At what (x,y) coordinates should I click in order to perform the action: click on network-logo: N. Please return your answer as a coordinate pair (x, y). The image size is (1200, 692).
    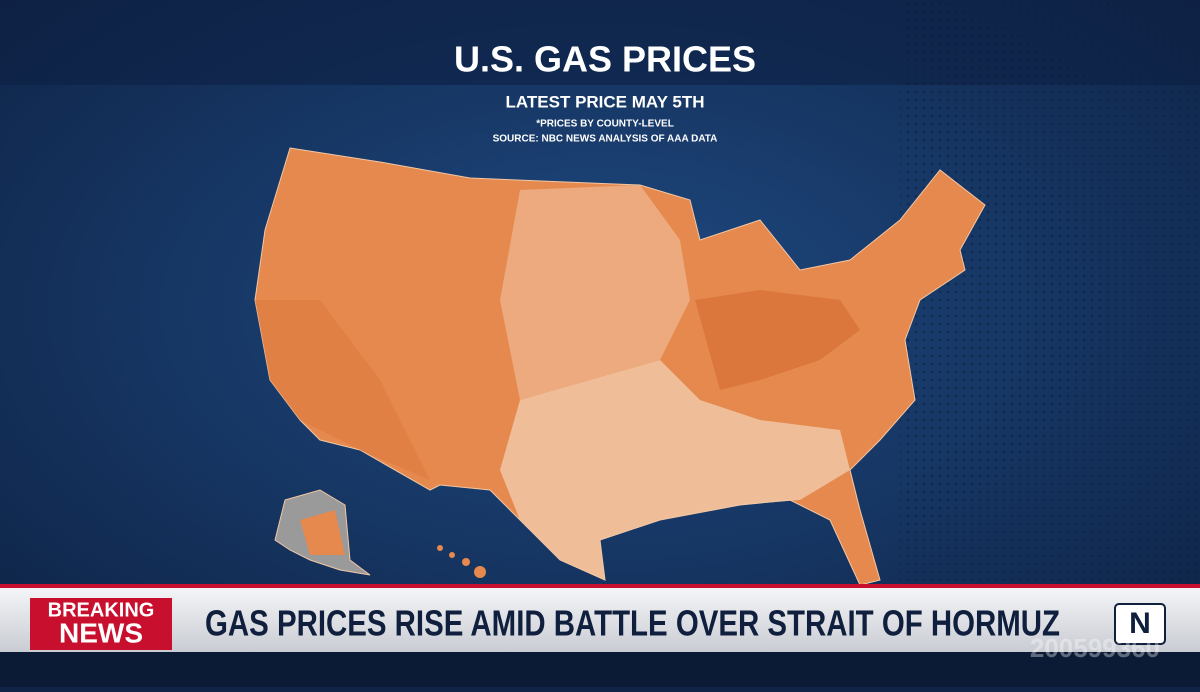
    Looking at the image, I should click on (1140, 624).